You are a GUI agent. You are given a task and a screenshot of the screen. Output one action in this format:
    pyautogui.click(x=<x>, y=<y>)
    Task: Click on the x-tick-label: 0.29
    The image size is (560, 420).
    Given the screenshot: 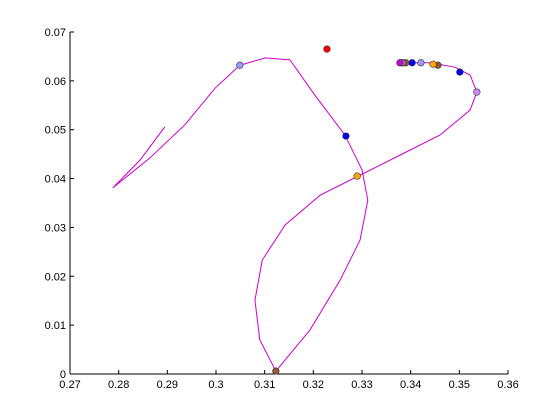 What is the action you would take?
    pyautogui.click(x=167, y=385)
    